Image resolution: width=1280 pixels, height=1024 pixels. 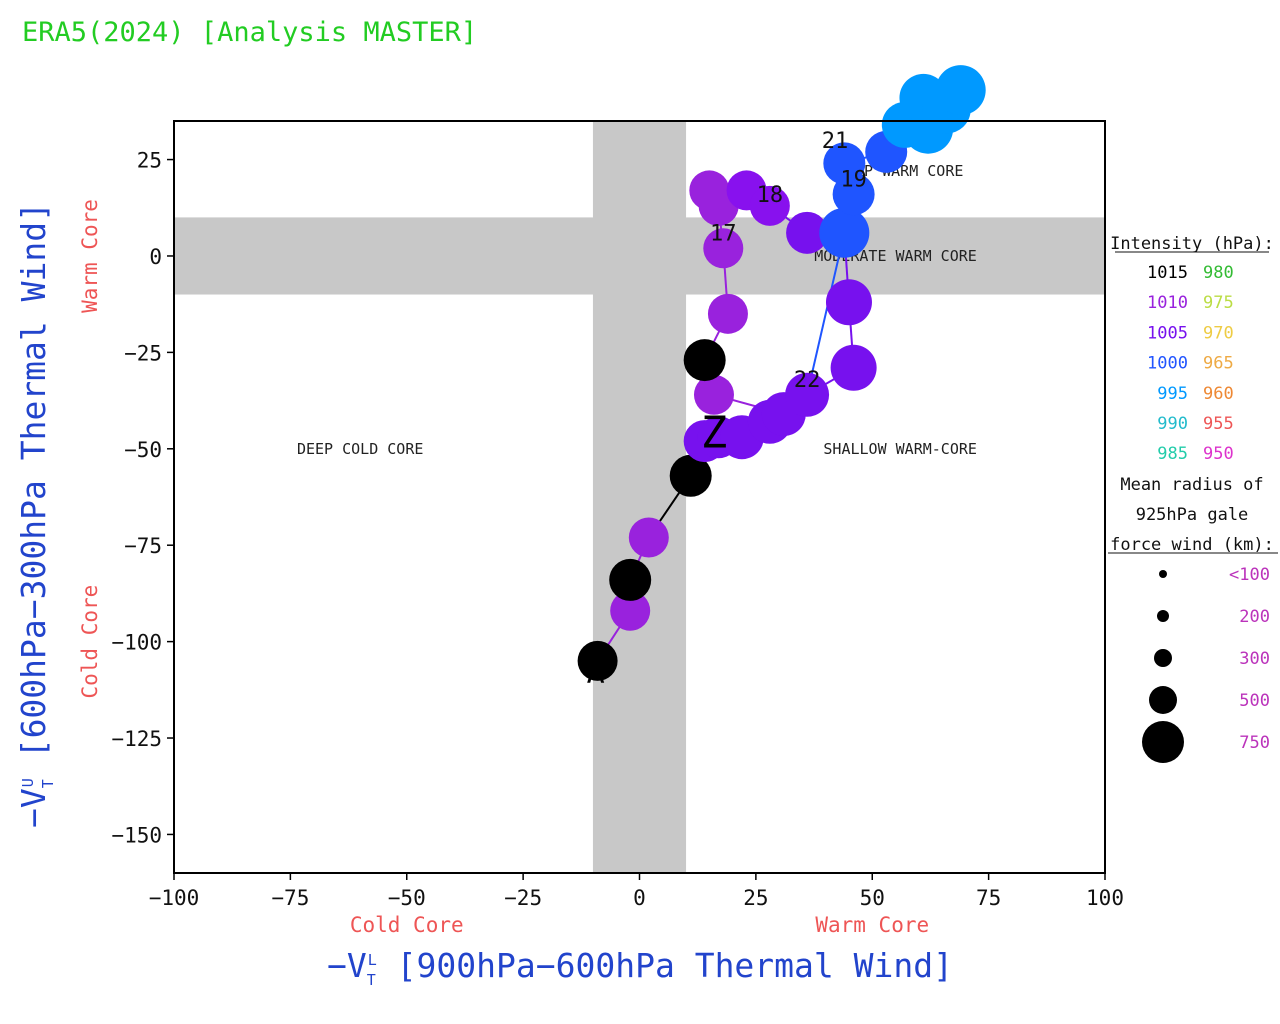 I want to click on end-marker: Z, so click(x=714, y=432).